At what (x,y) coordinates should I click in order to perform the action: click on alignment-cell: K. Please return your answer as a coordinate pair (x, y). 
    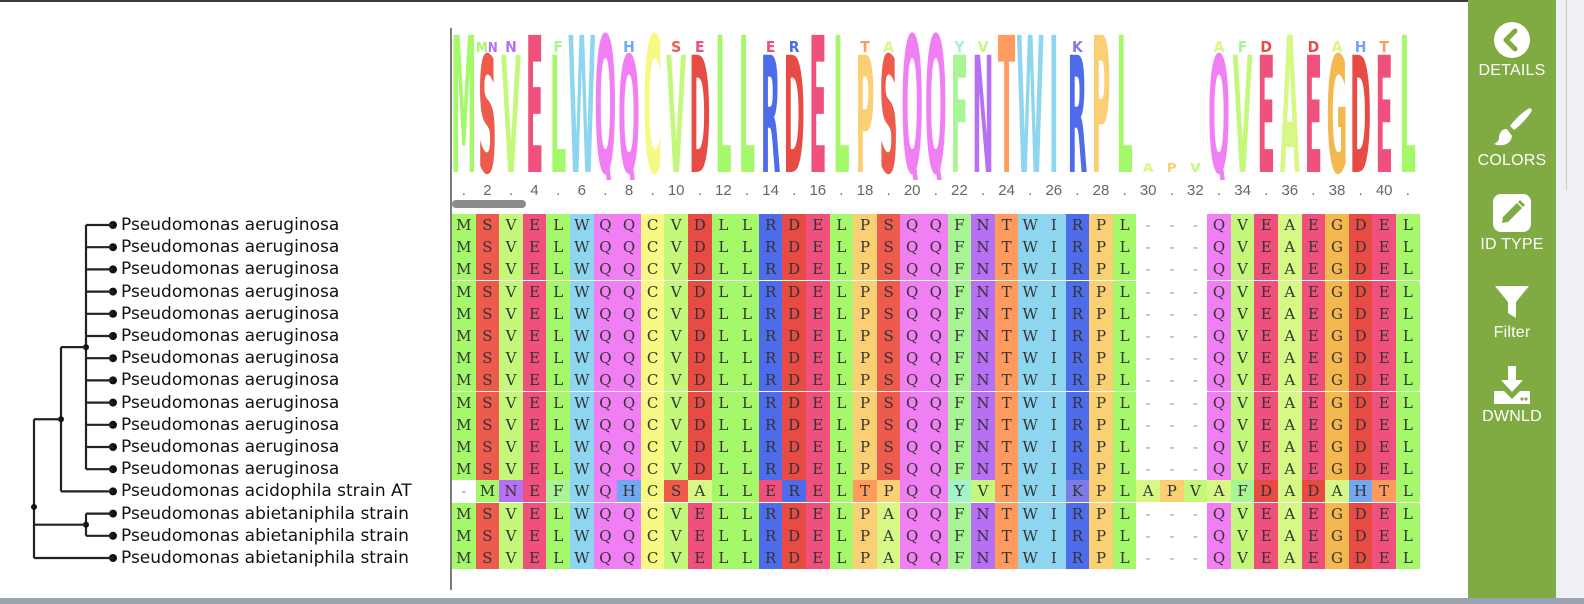
    Looking at the image, I should click on (1077, 491).